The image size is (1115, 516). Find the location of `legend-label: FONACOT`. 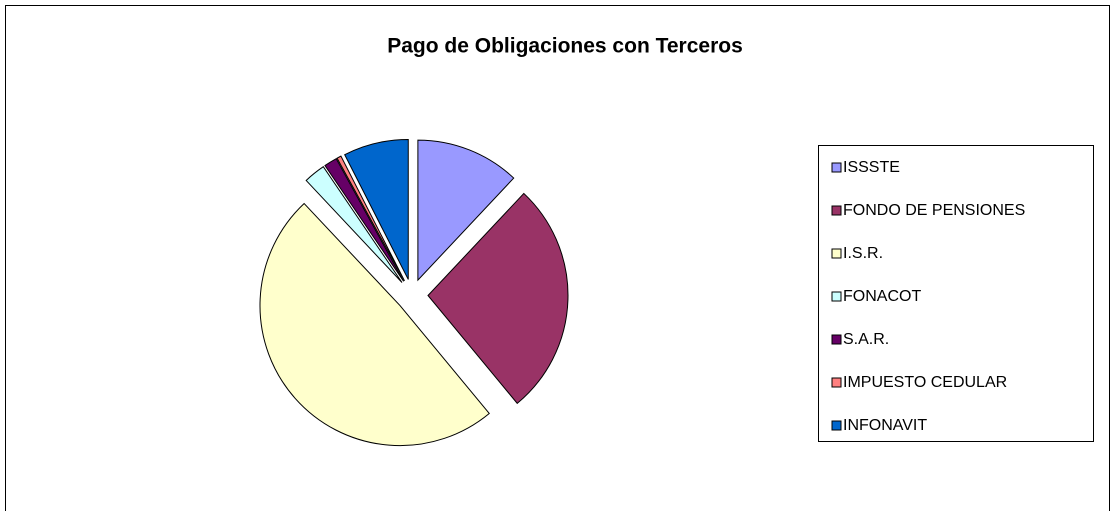

legend-label: FONACOT is located at coordinates (882, 296).